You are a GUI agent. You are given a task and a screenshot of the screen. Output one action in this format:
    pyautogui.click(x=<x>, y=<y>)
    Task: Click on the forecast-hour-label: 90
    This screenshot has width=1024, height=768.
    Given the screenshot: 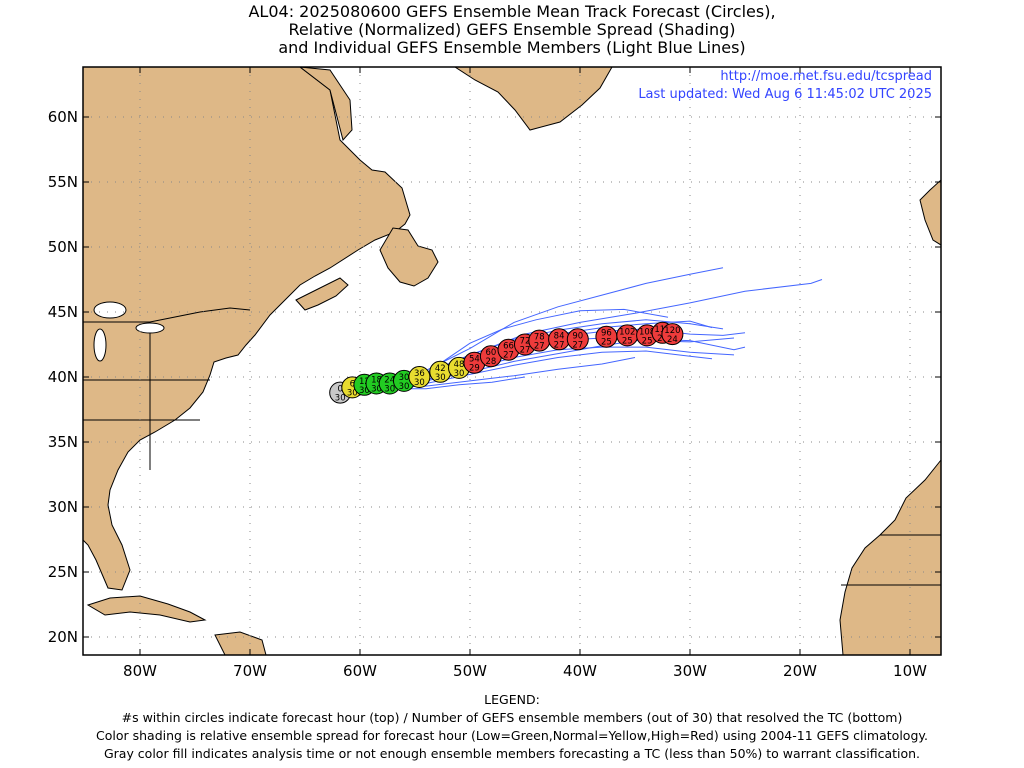 What is the action you would take?
    pyautogui.click(x=577, y=336)
    